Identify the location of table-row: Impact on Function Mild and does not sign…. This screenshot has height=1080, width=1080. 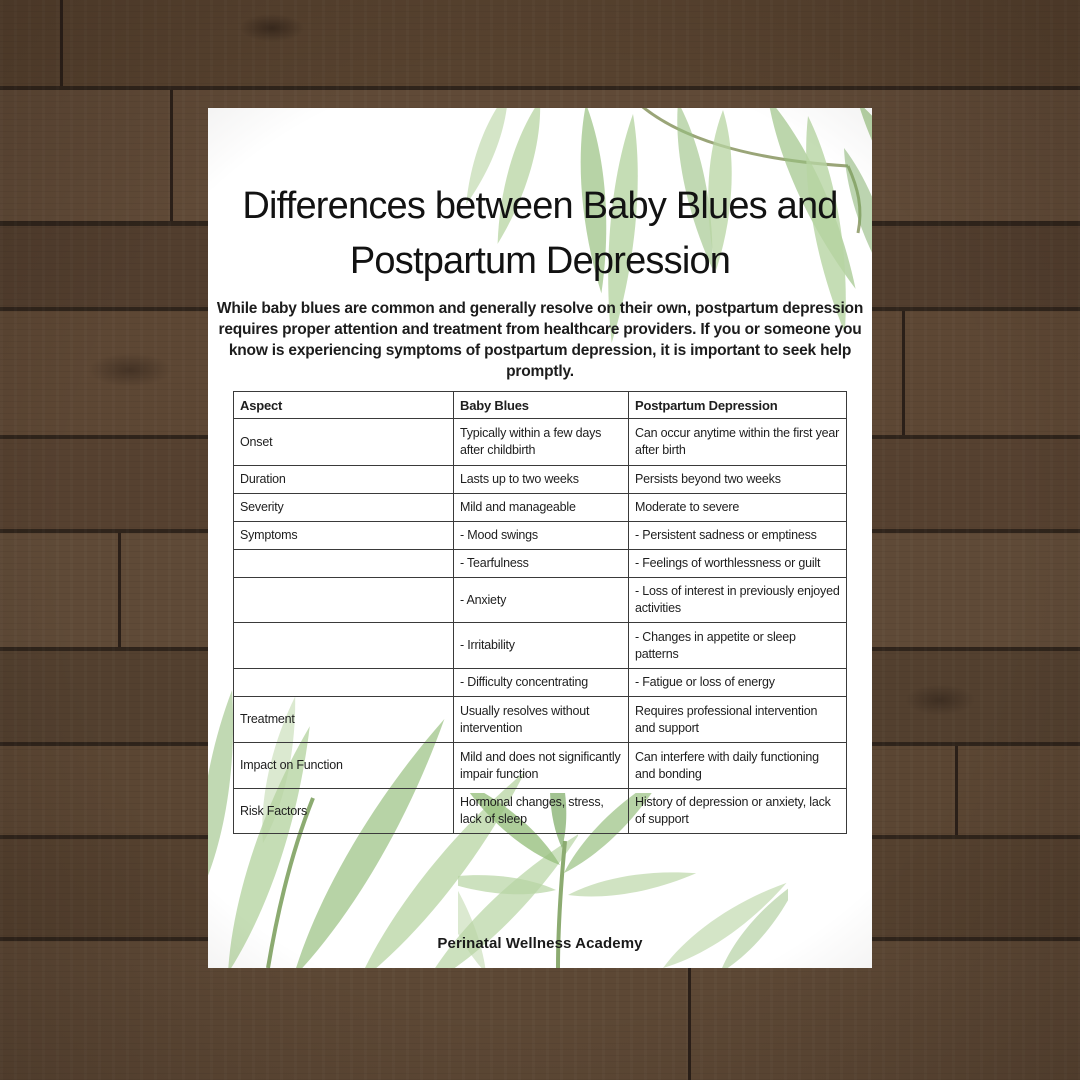
(540, 765).